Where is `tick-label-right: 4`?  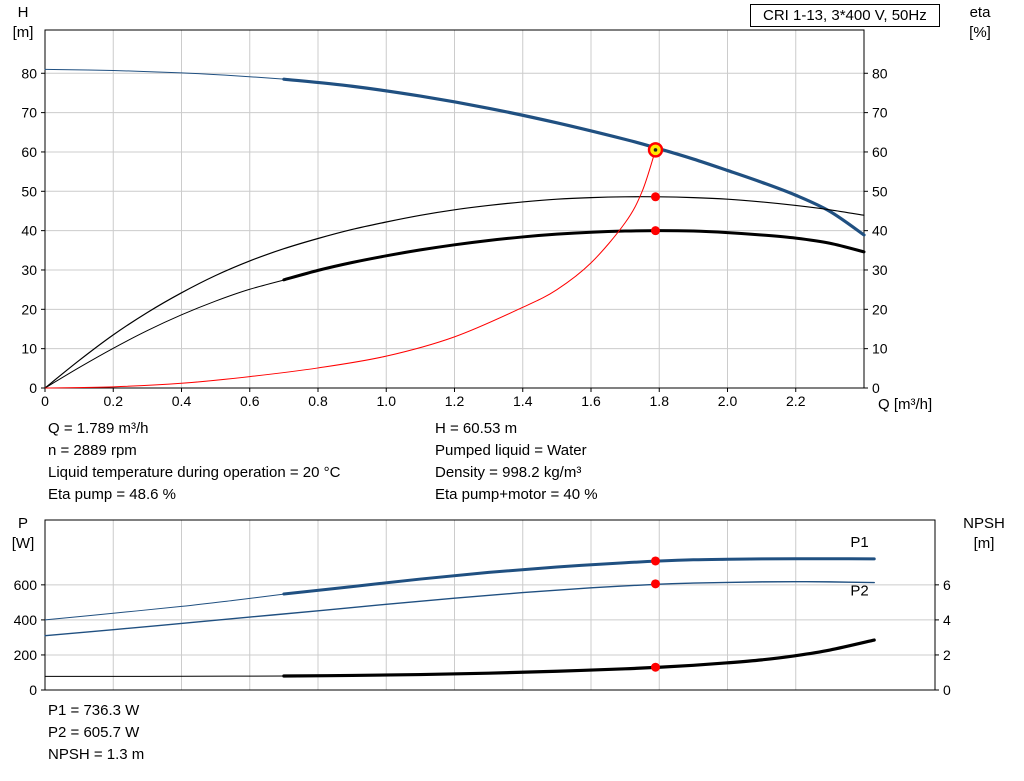 tick-label-right: 4 is located at coordinates (947, 620).